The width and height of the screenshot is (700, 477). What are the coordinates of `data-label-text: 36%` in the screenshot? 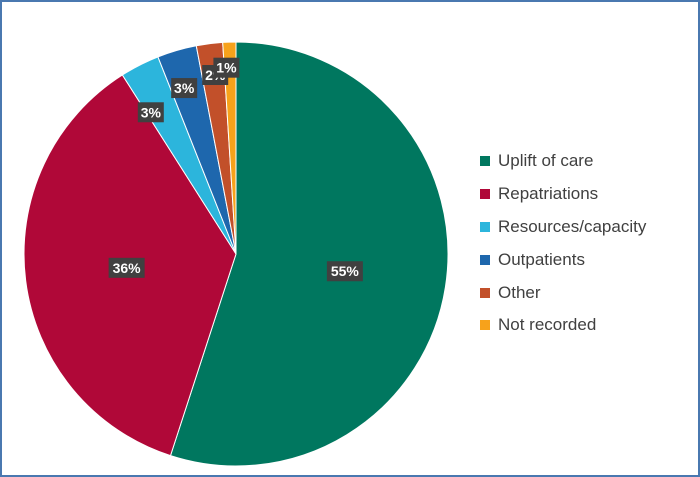 It's located at (127, 268).